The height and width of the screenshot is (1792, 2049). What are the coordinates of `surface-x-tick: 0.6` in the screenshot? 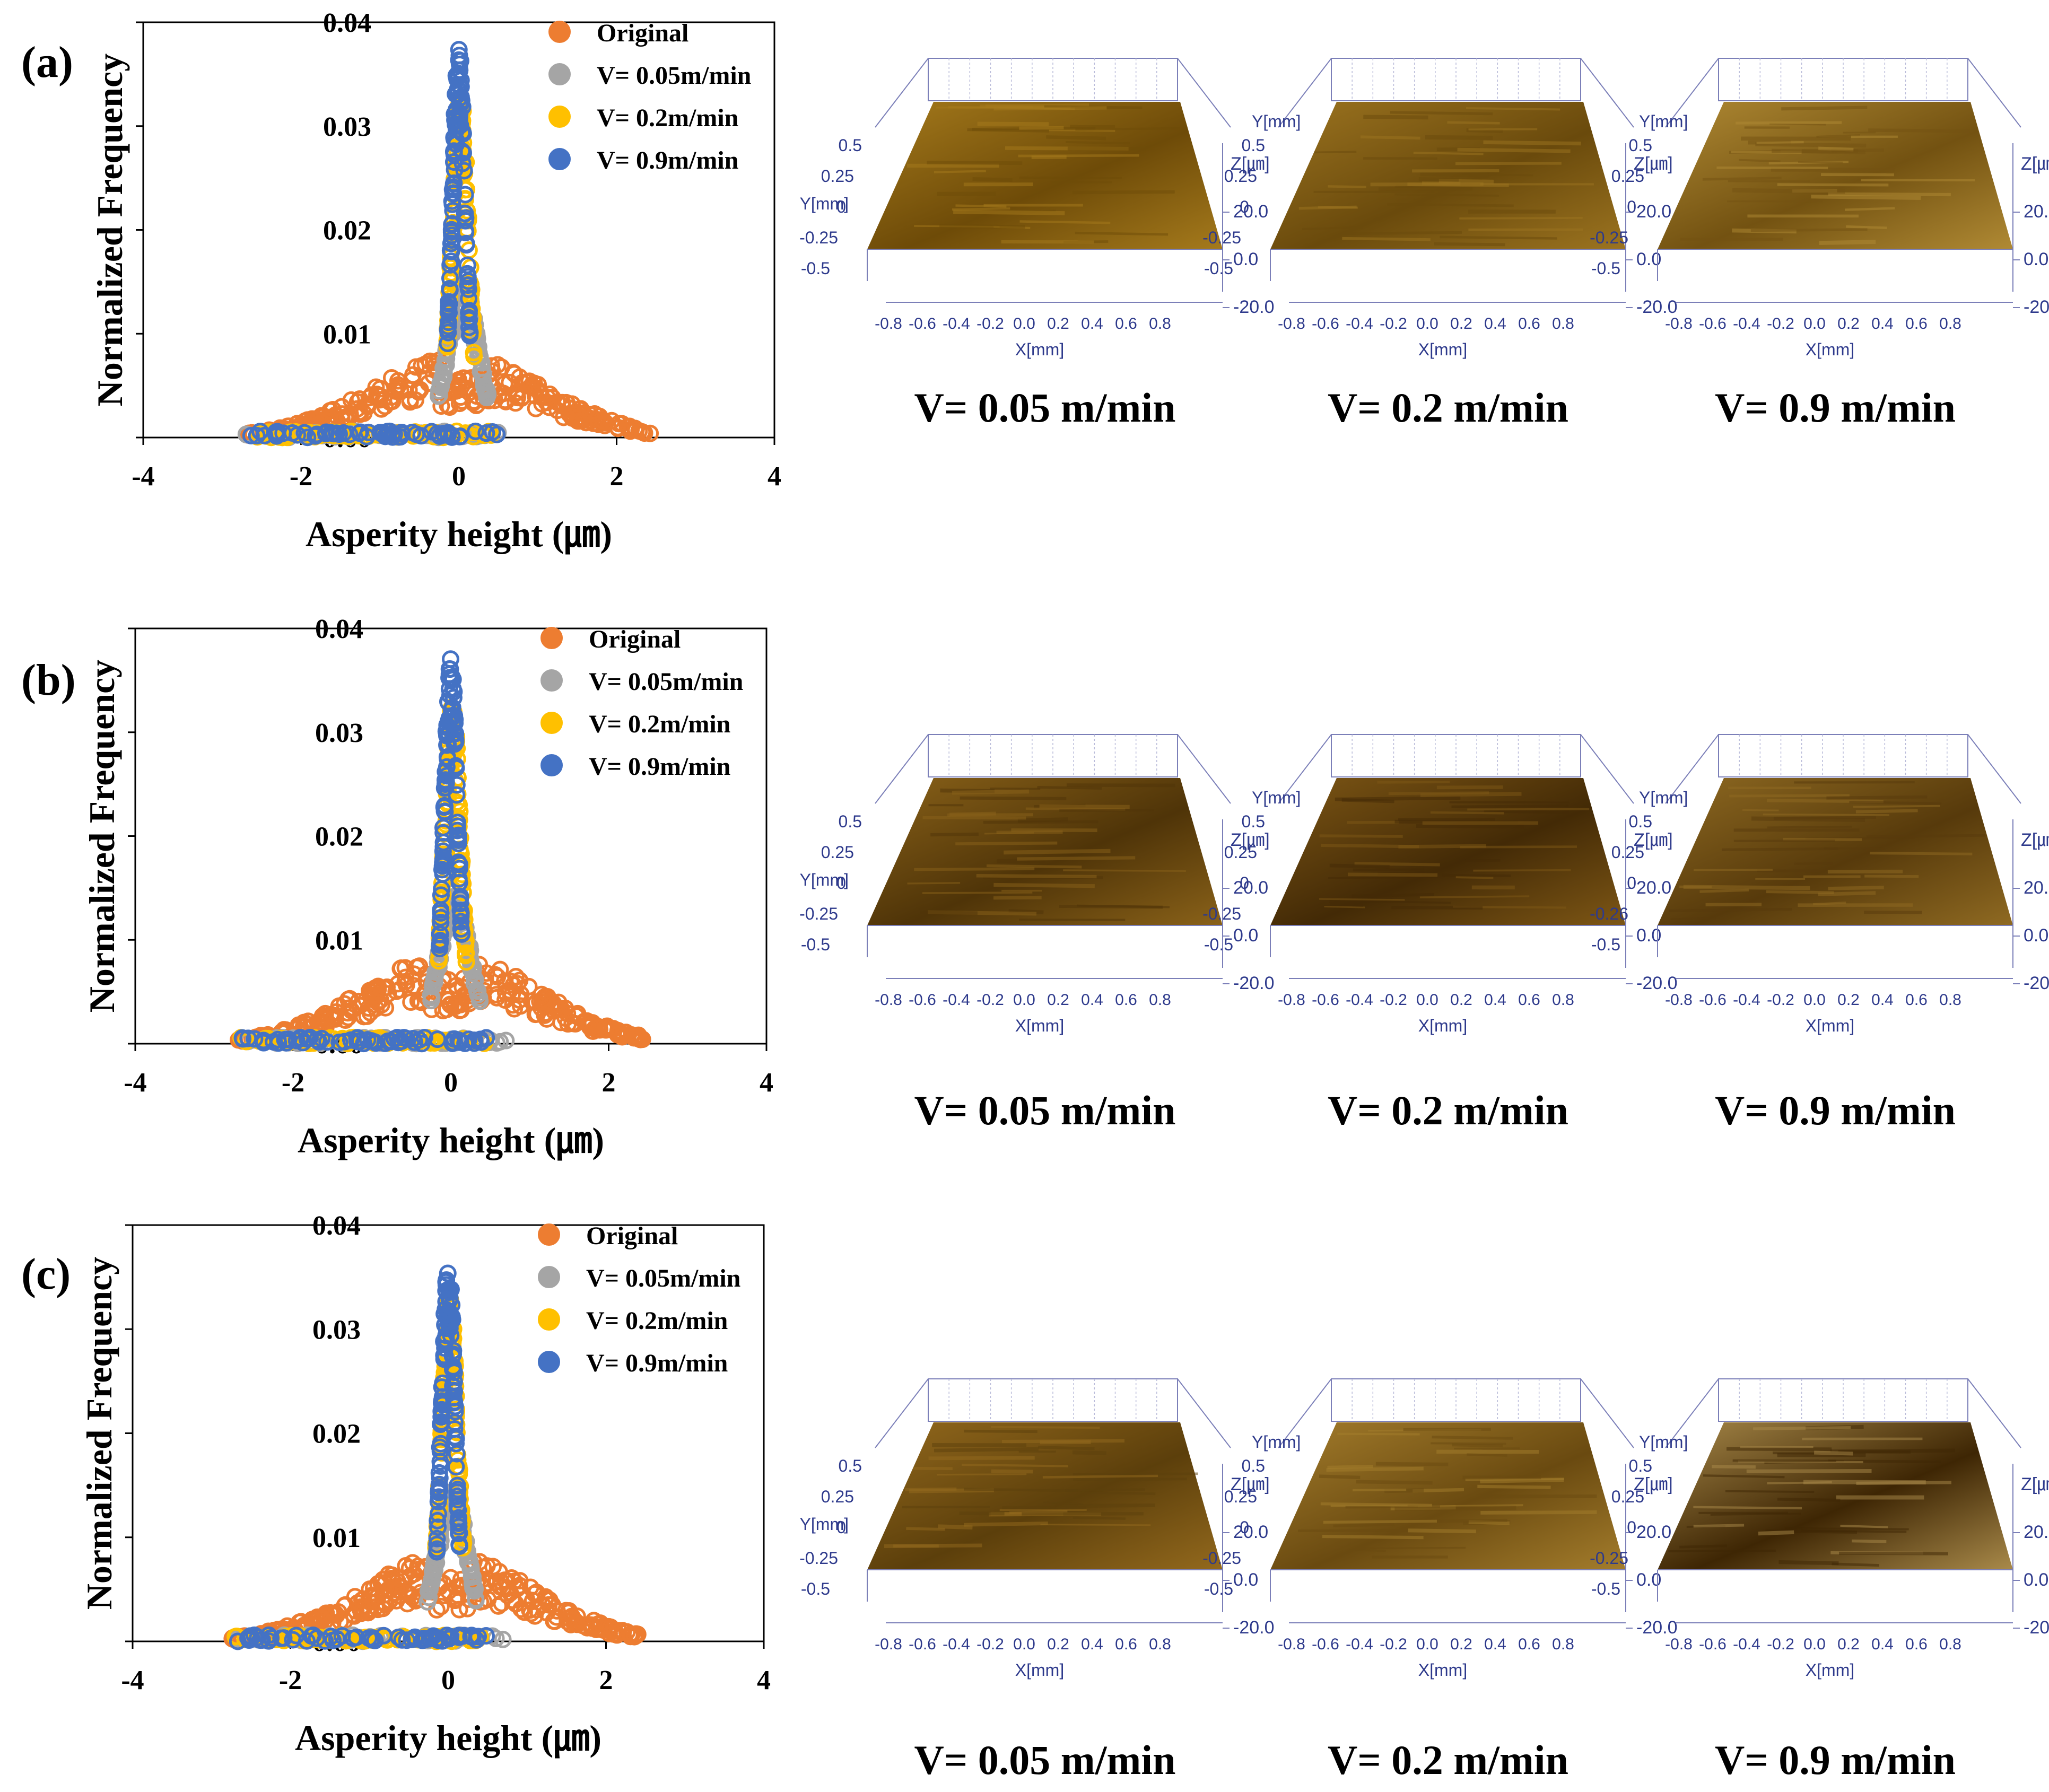 It's located at (1917, 1644).